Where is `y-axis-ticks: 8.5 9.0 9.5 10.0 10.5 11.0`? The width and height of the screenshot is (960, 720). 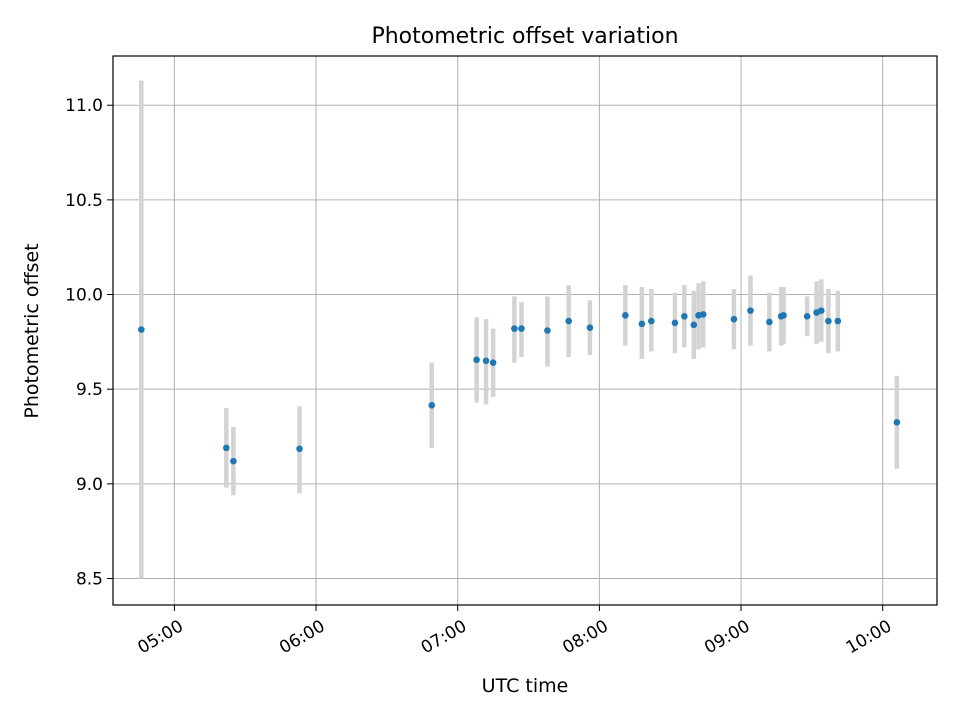
y-axis-ticks: 8.5 9.0 9.5 10.0 10.5 11.0 is located at coordinates (89, 342).